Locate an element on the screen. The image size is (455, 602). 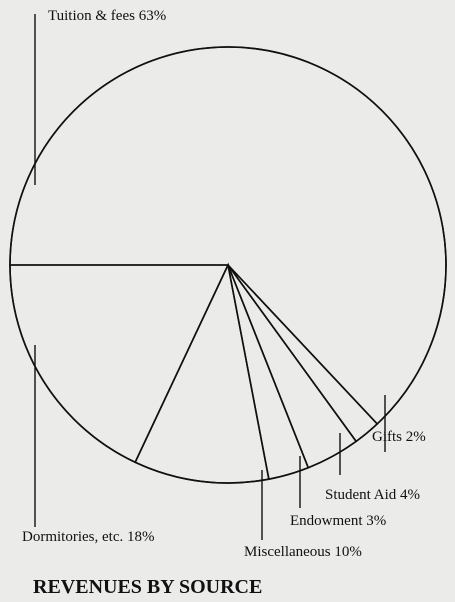
slice-label: Endowment 3% is located at coordinates (338, 521).